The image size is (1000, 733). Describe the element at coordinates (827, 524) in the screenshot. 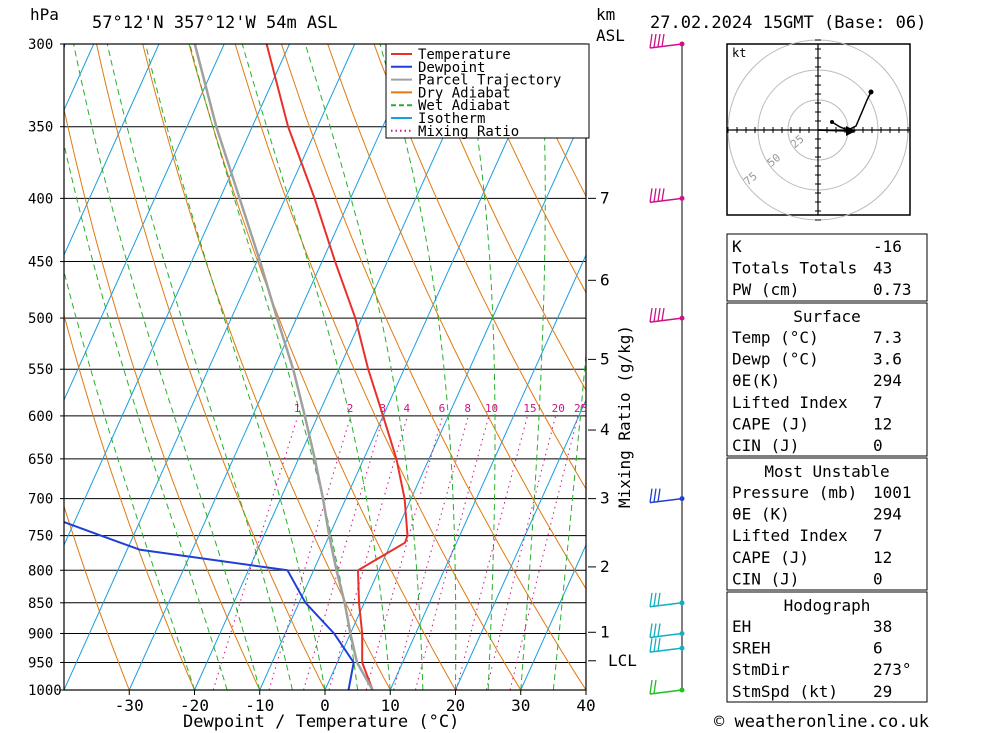

I see `most-unstable-frame` at that location.